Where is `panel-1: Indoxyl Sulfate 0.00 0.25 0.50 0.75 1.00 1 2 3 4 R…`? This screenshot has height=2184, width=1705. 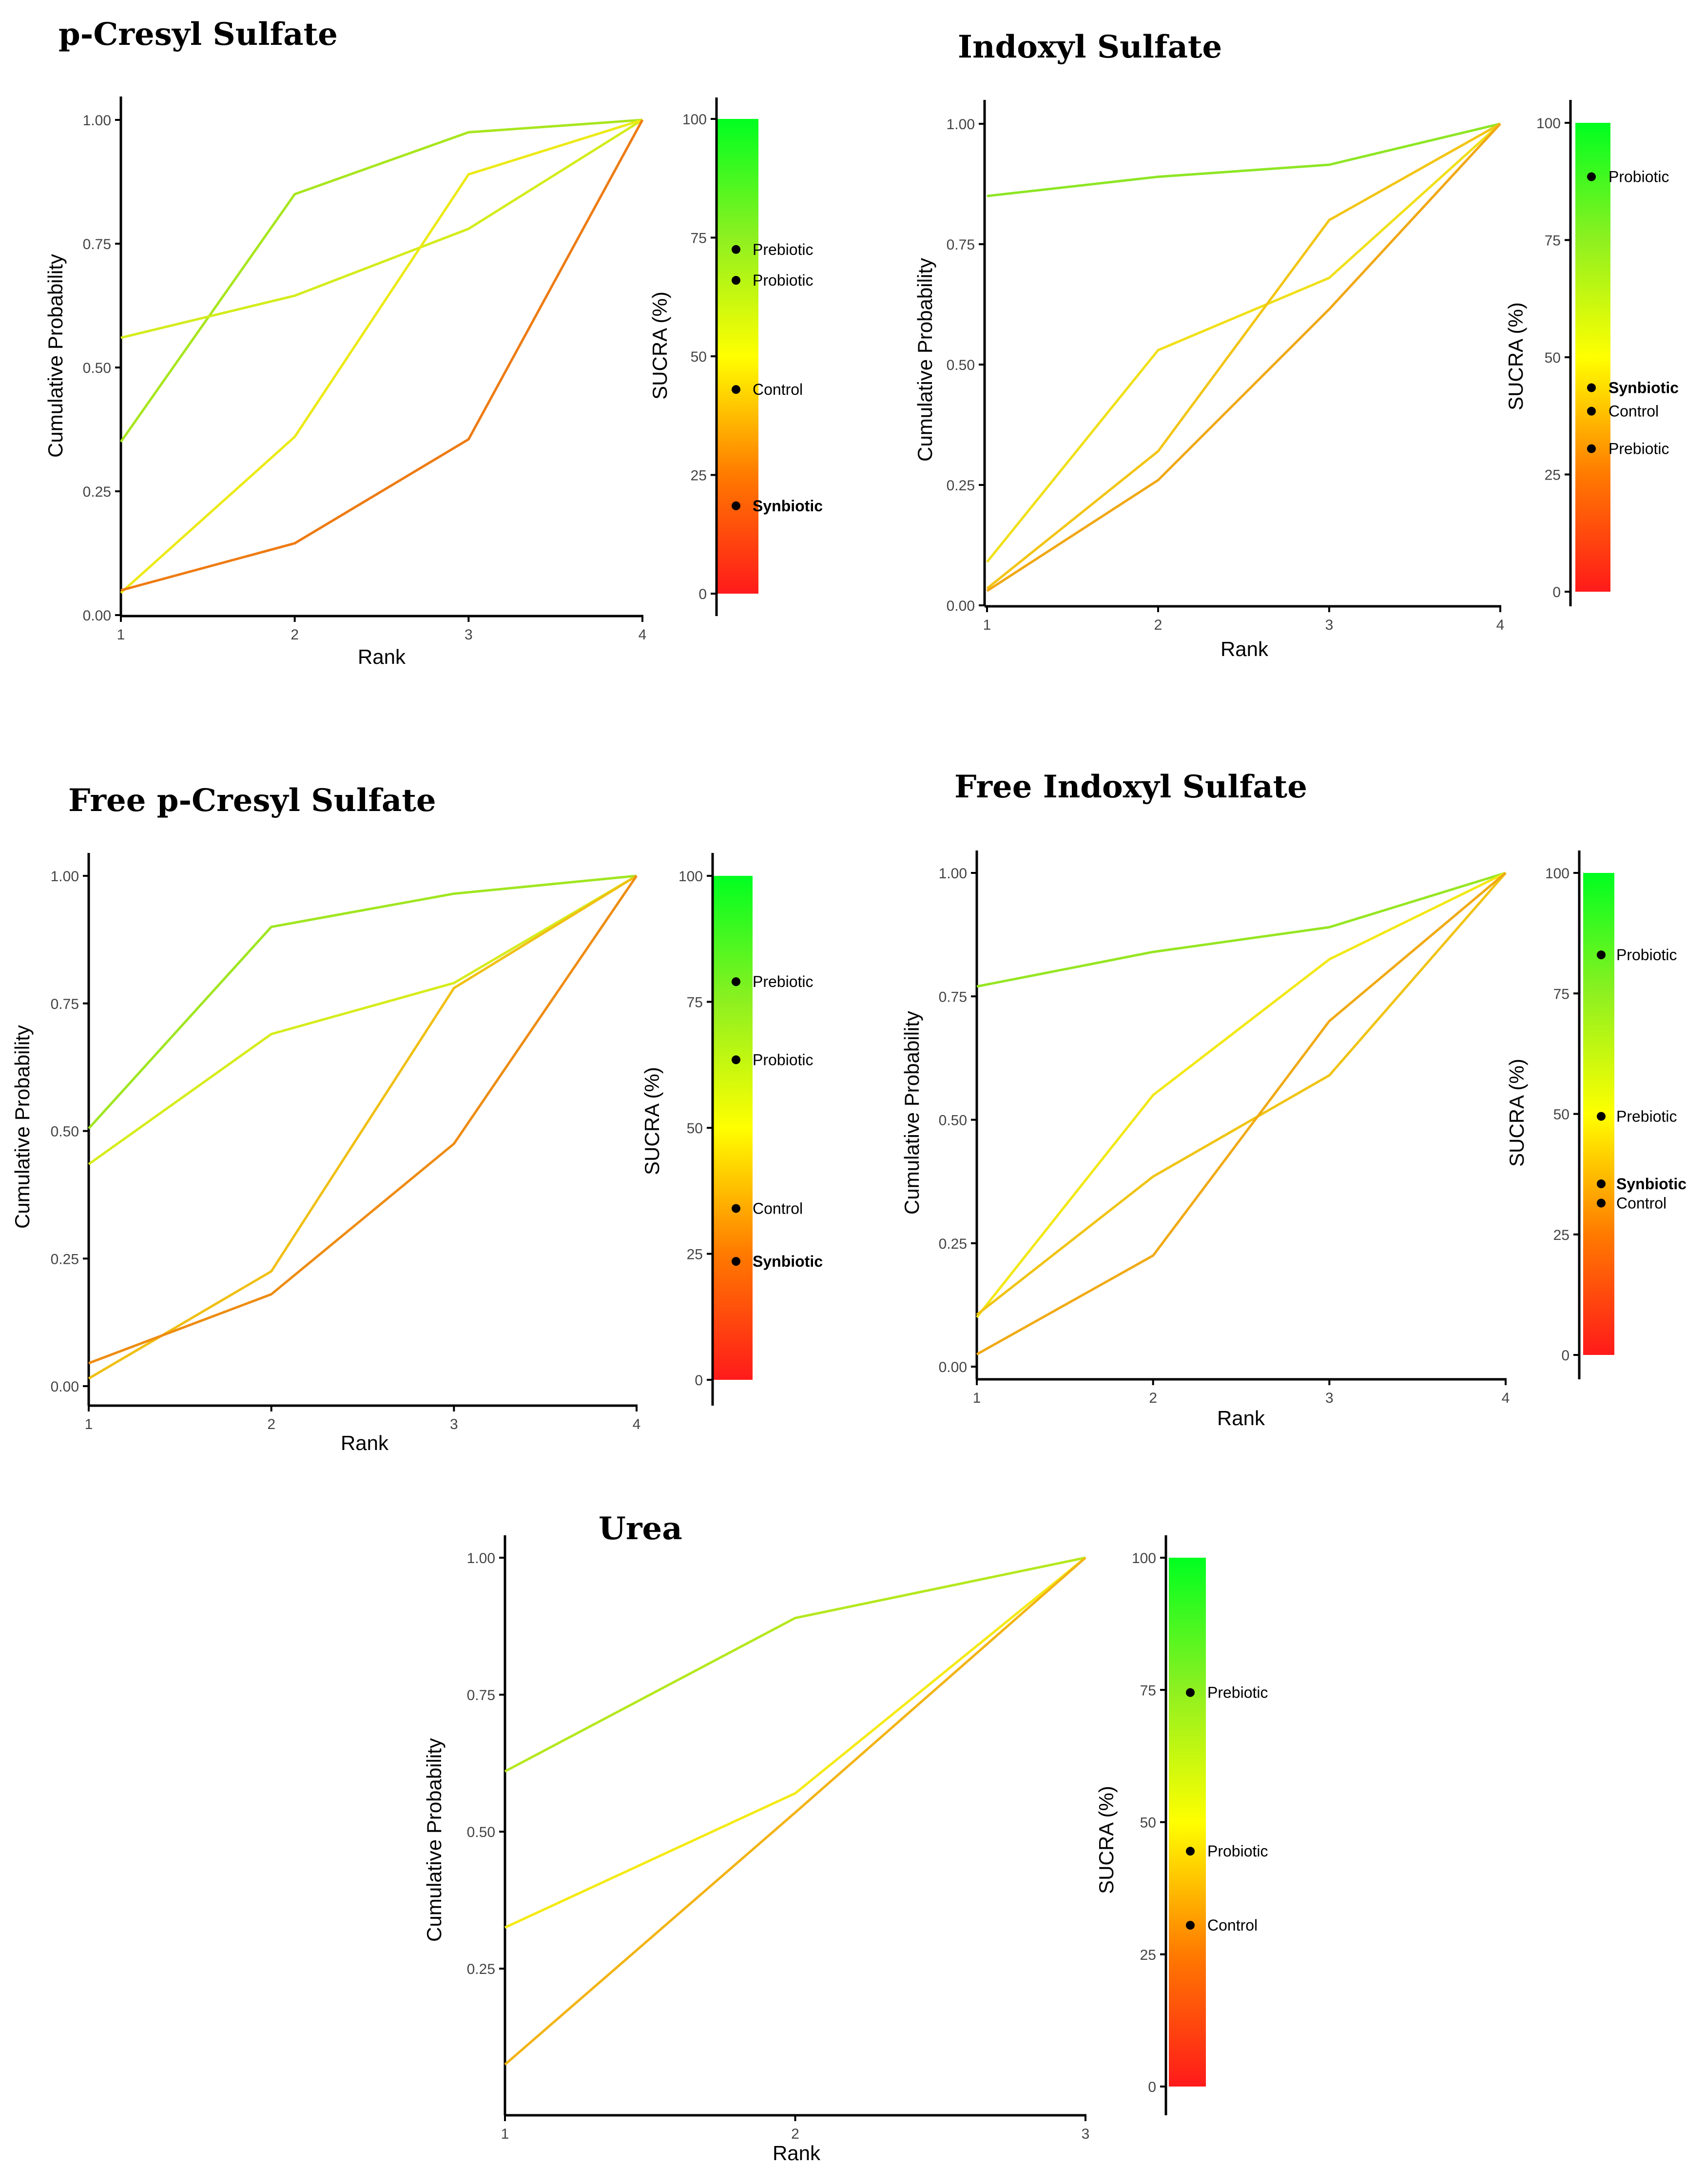
panel-1: Indoxyl Sulfate 0.00 0.25 0.50 0.75 1.00 1 2 3 4 R… is located at coordinates (1296, 344).